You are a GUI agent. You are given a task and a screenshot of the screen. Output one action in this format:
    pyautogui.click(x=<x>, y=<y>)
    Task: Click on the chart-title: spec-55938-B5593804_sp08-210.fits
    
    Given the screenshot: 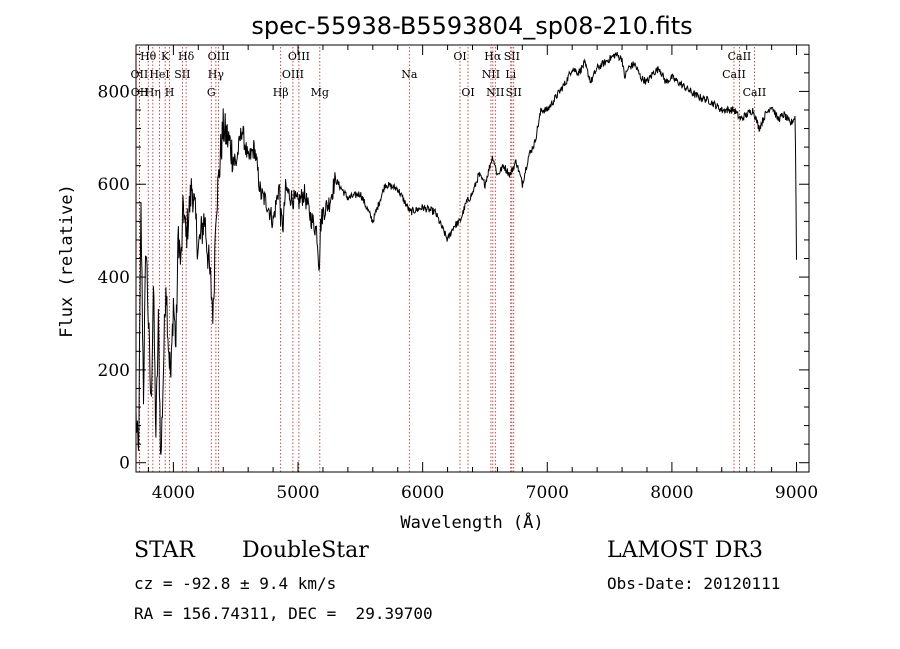 What is the action you would take?
    pyautogui.click(x=471, y=26)
    